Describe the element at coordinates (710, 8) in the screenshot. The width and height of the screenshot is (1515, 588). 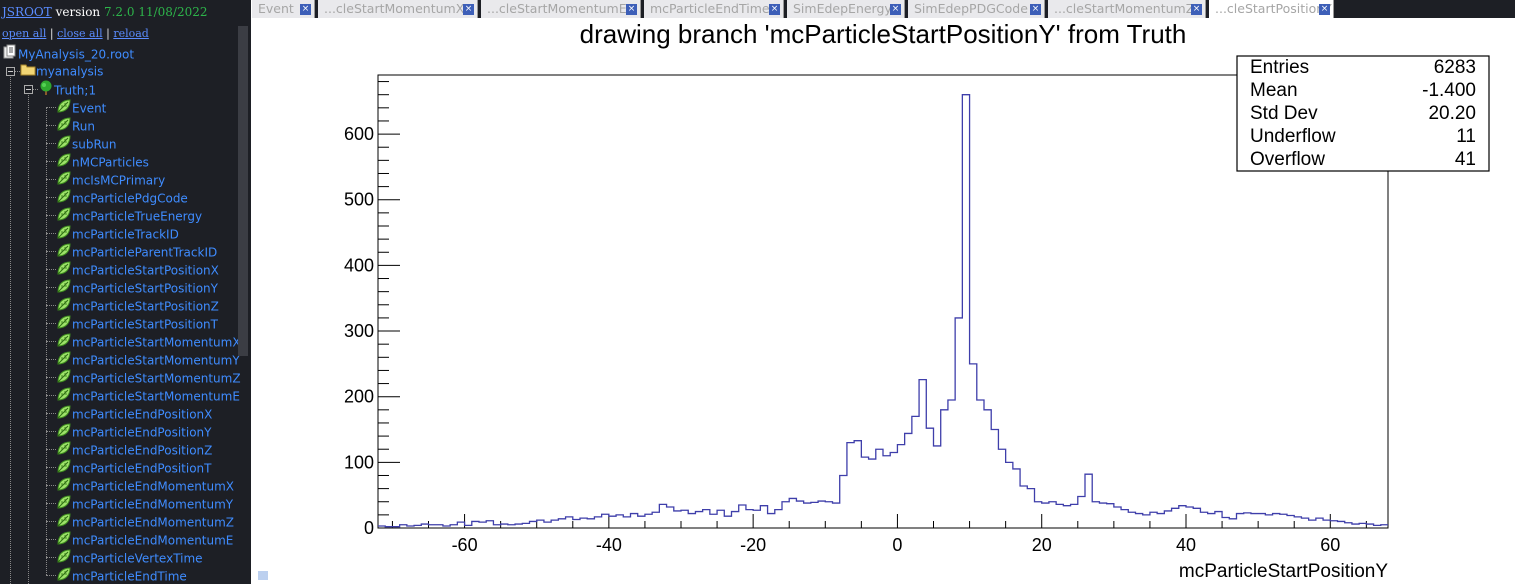
I see `tab-label: mcParticleEndTime` at that location.